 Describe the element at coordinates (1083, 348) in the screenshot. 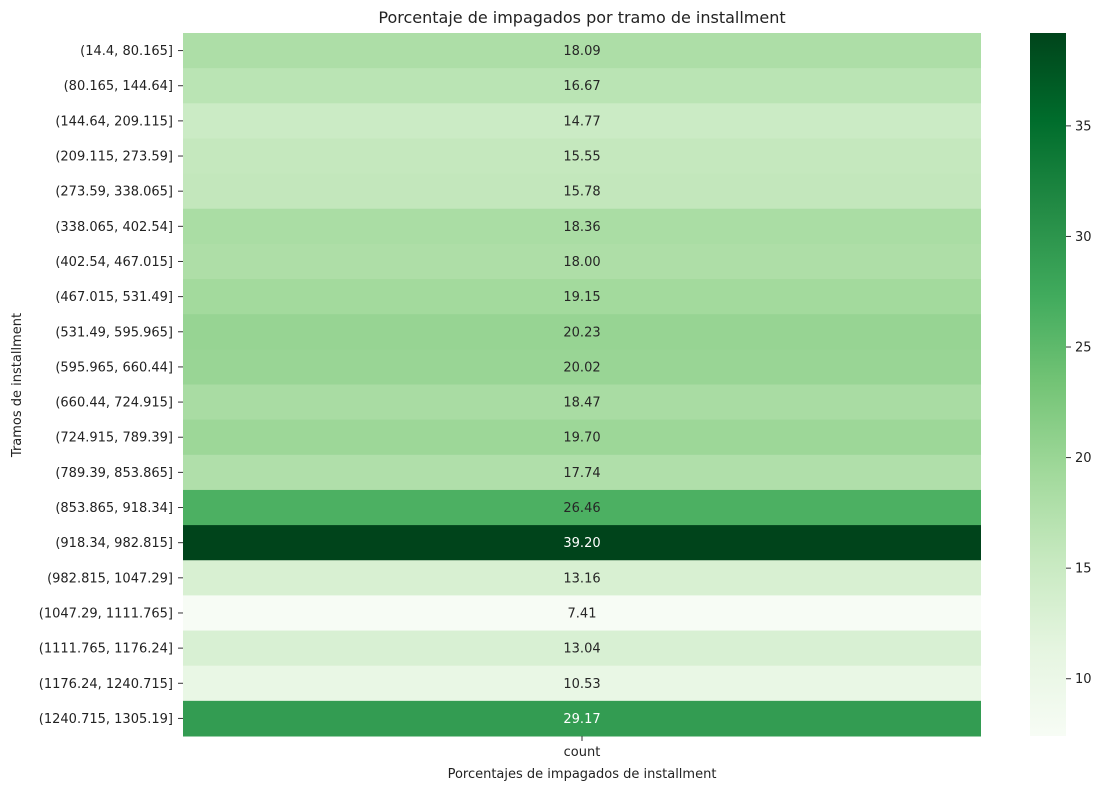

I see `colorbar-tick-label: 25` at that location.